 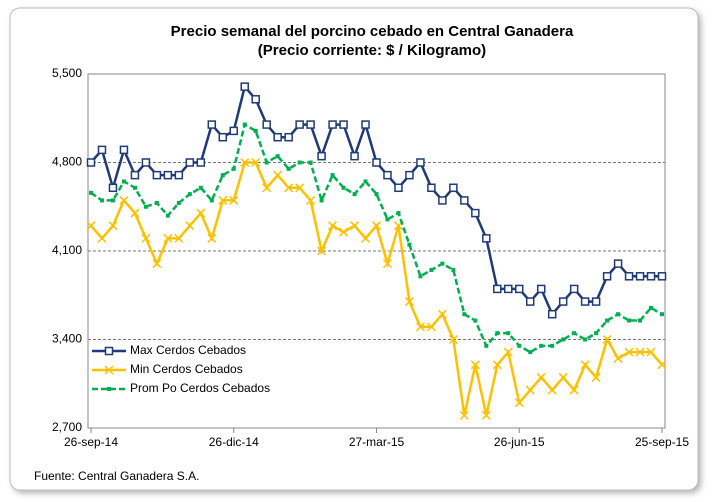 What do you see at coordinates (91, 442) in the screenshot?
I see `x-tick-label: 26-sep-14` at bounding box center [91, 442].